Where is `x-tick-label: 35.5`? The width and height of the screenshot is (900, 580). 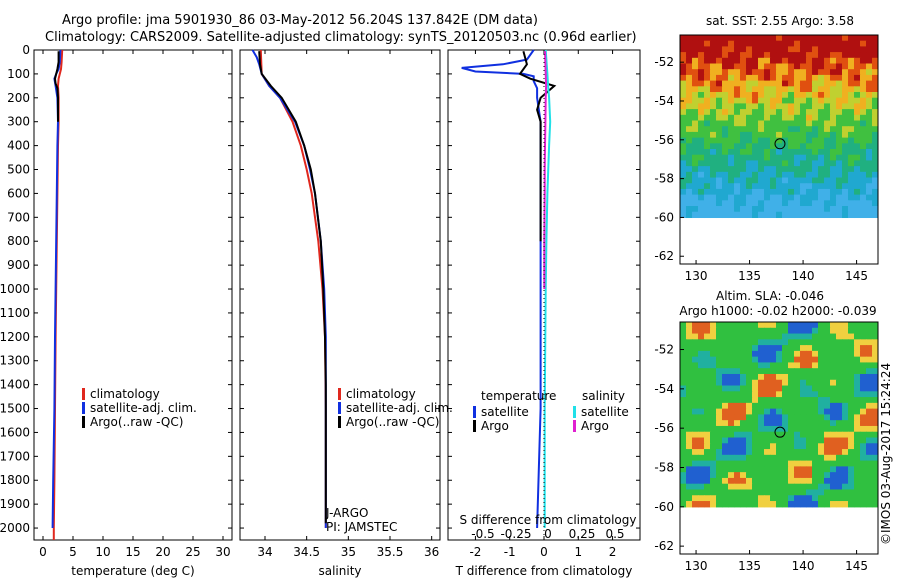
x-tick-label: 35.5 is located at coordinates (390, 552).